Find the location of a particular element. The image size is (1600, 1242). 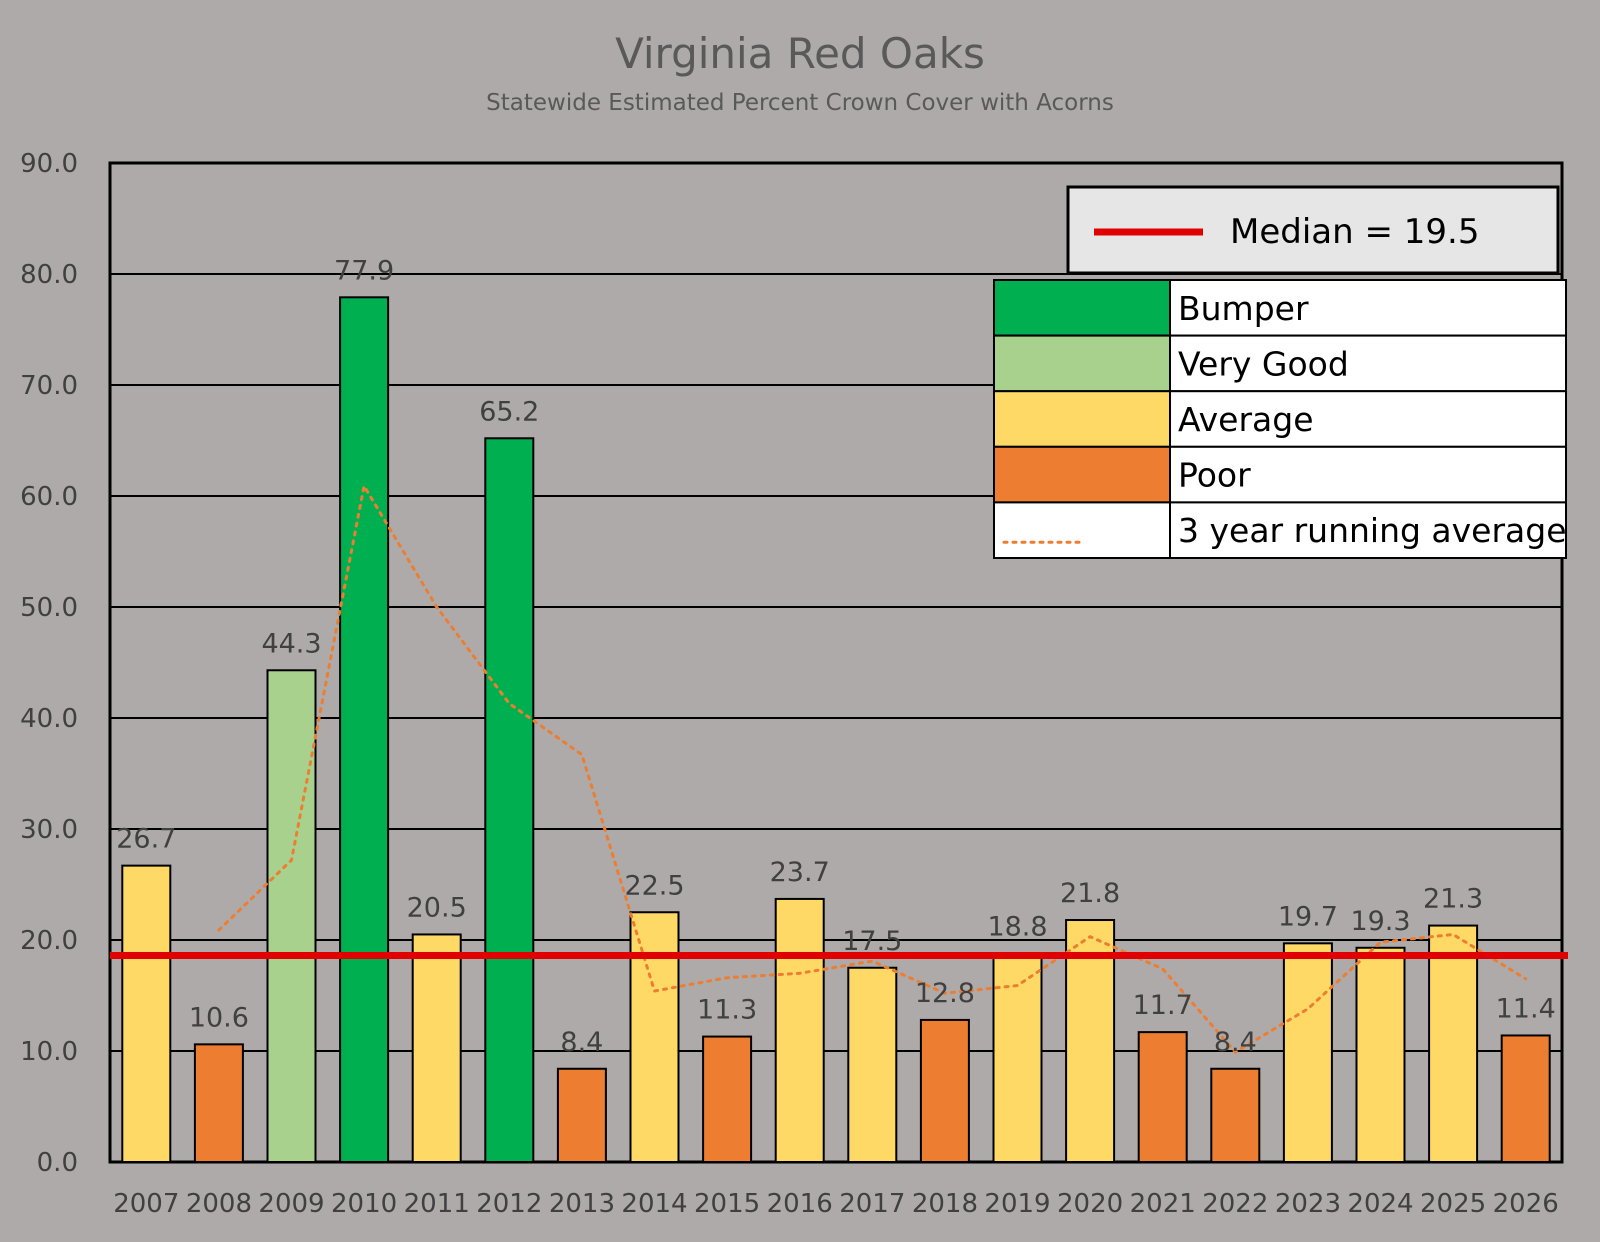

bar-2011 is located at coordinates (436, 1048).